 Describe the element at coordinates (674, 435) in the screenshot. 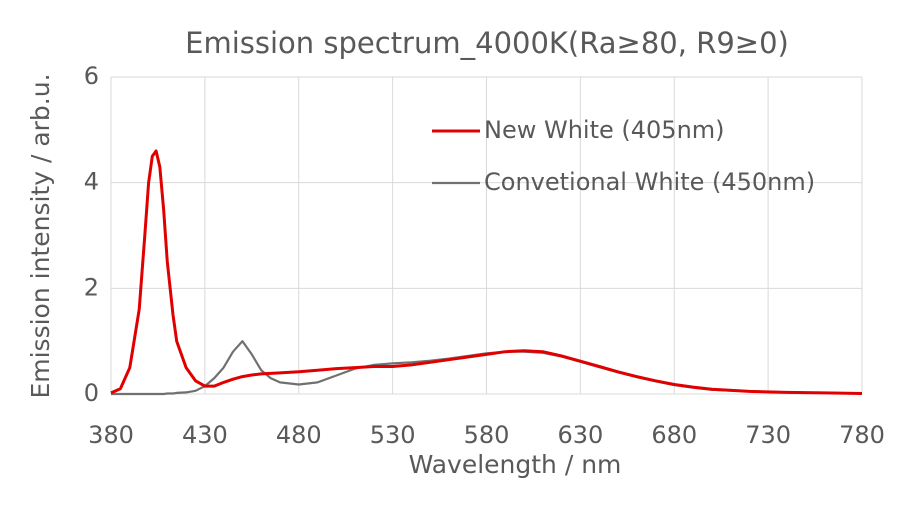

I see `x-tick-label: 680` at that location.